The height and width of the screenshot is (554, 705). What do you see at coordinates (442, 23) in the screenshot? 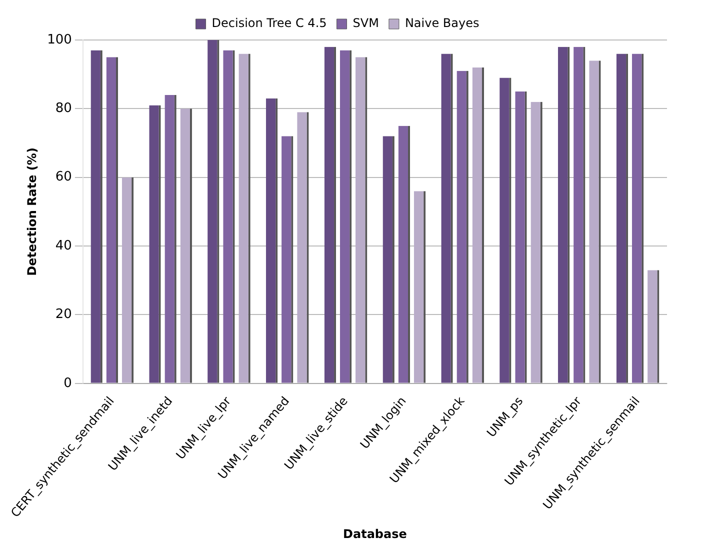
I see `legend-label: Naive Bayes` at bounding box center [442, 23].